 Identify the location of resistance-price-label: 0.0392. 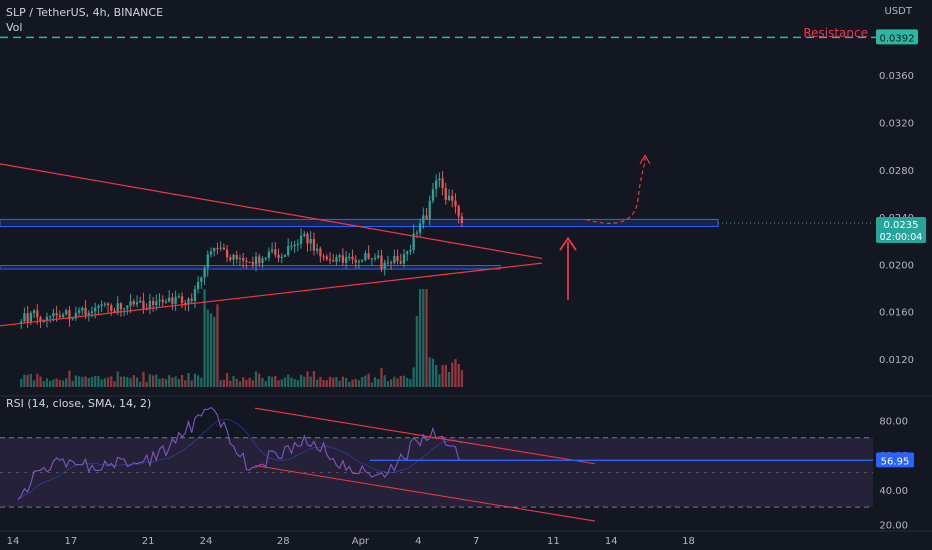
(897, 38).